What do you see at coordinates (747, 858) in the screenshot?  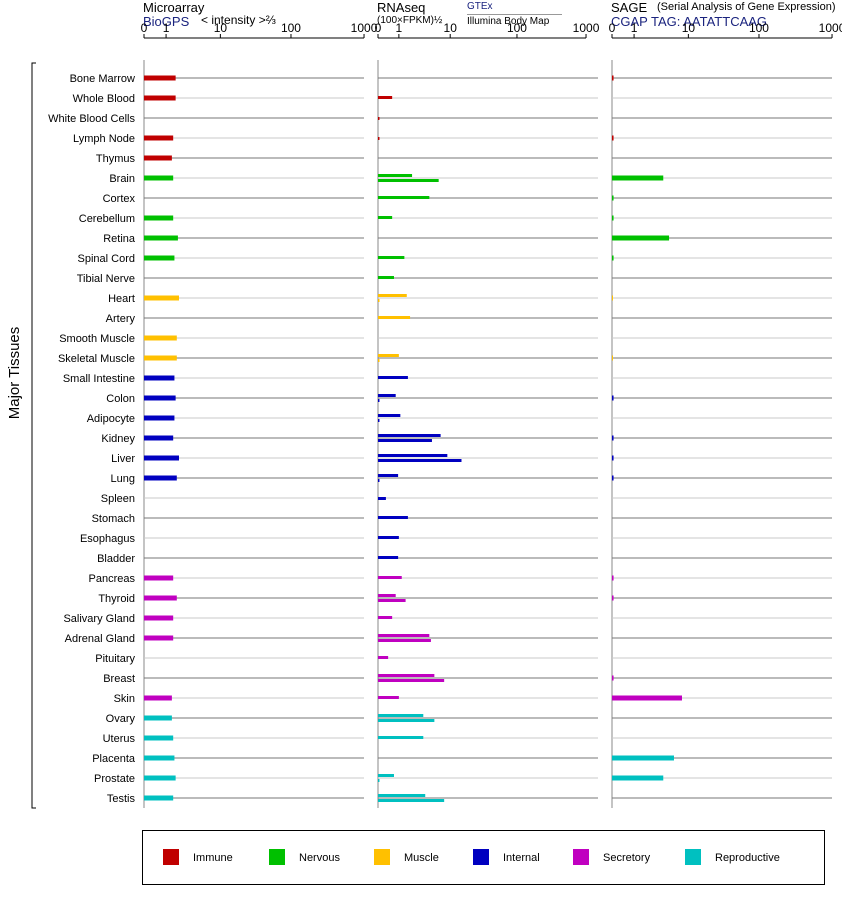 I see `legend-label-reproductive: Reproductive` at bounding box center [747, 858].